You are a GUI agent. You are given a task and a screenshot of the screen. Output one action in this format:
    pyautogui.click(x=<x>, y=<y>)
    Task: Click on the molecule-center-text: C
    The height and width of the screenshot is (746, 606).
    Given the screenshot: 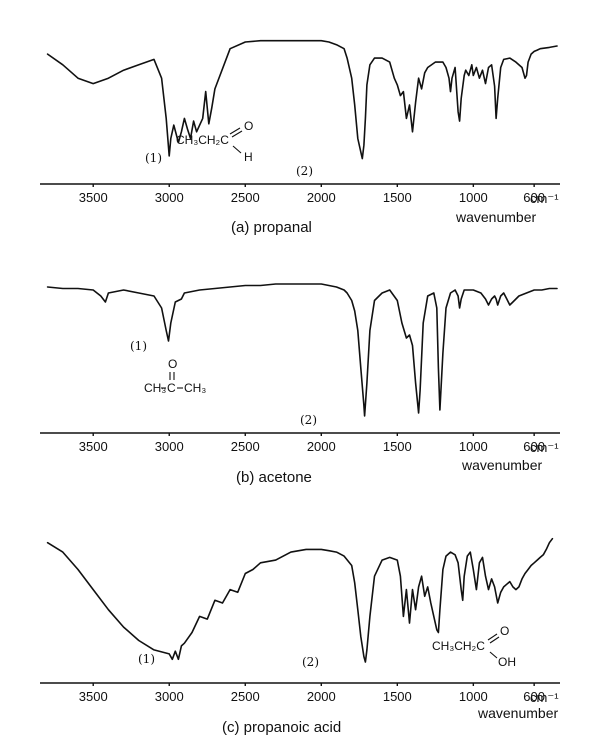 What is the action you would take?
    pyautogui.click(x=171, y=388)
    